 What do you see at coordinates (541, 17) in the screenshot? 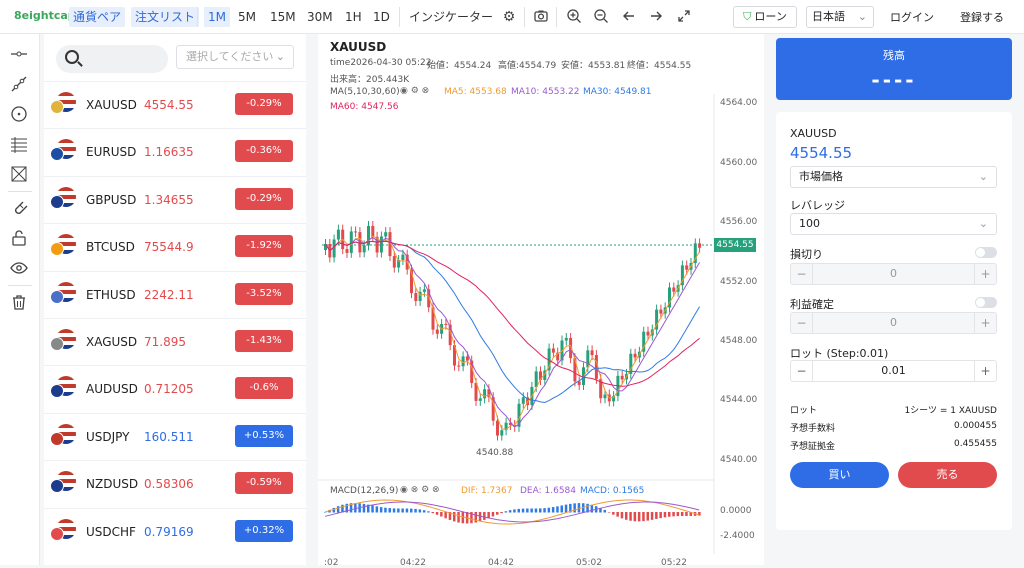
I see `camera-icon` at bounding box center [541, 17].